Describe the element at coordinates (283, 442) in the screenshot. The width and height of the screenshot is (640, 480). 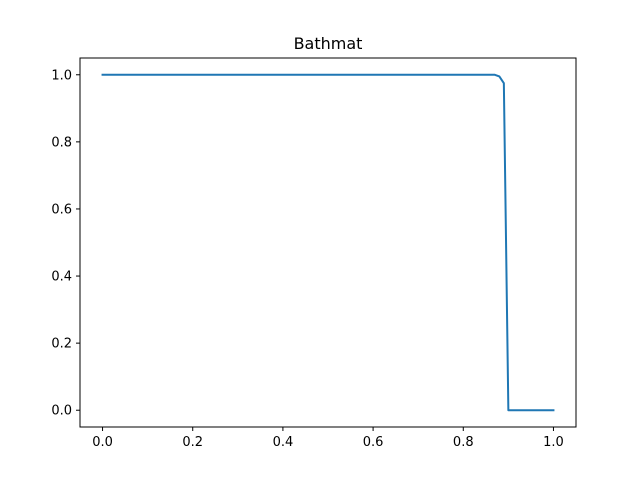
I see `x-tick-label: 0.4` at that location.